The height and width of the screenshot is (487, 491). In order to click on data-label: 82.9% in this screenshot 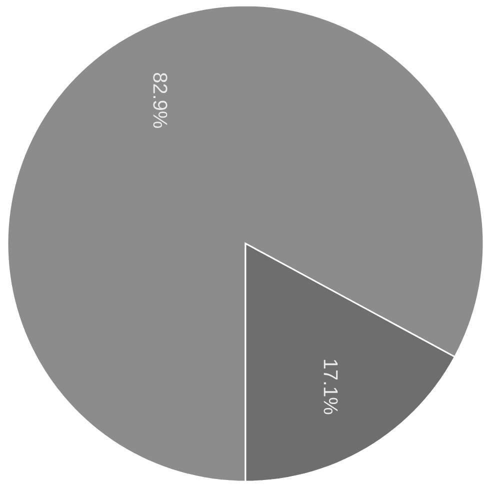, I will do `click(160, 100)`.